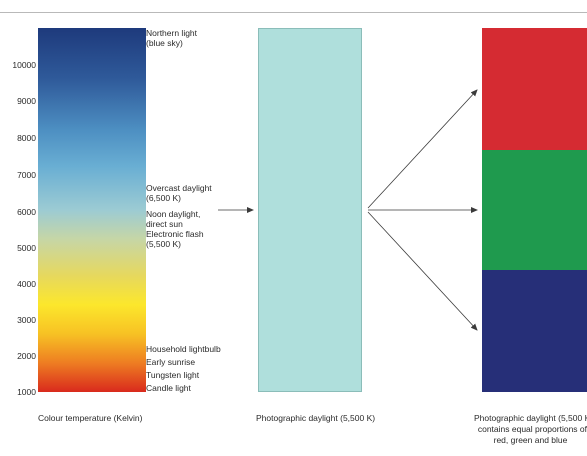  Describe the element at coordinates (293, 12) in the screenshot. I see `top-rule` at that location.